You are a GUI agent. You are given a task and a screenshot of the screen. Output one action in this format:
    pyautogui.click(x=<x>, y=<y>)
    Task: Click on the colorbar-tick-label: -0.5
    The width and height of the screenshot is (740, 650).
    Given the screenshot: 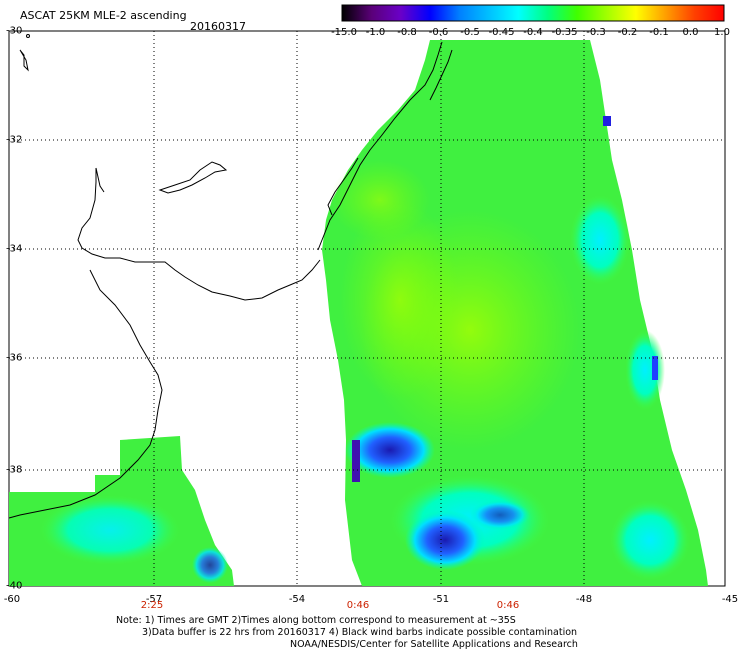 What is the action you would take?
    pyautogui.click(x=470, y=32)
    